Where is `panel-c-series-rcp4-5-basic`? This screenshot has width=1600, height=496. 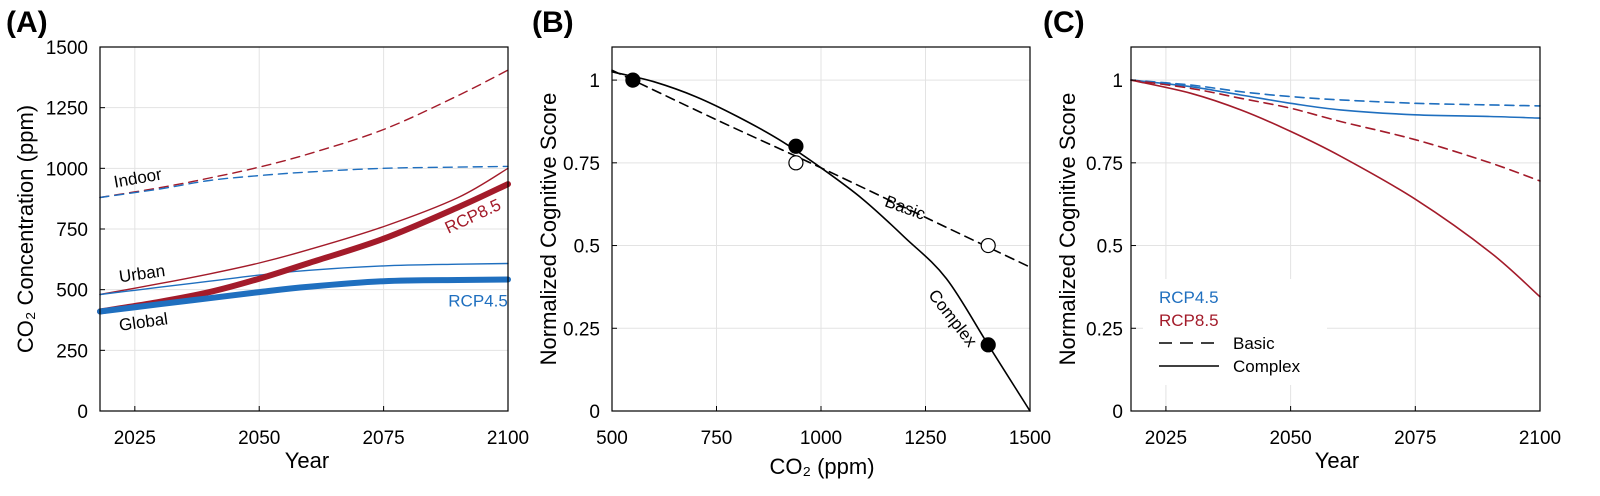
panel-c-series-rcp4-5-basic is located at coordinates (1335, 93).